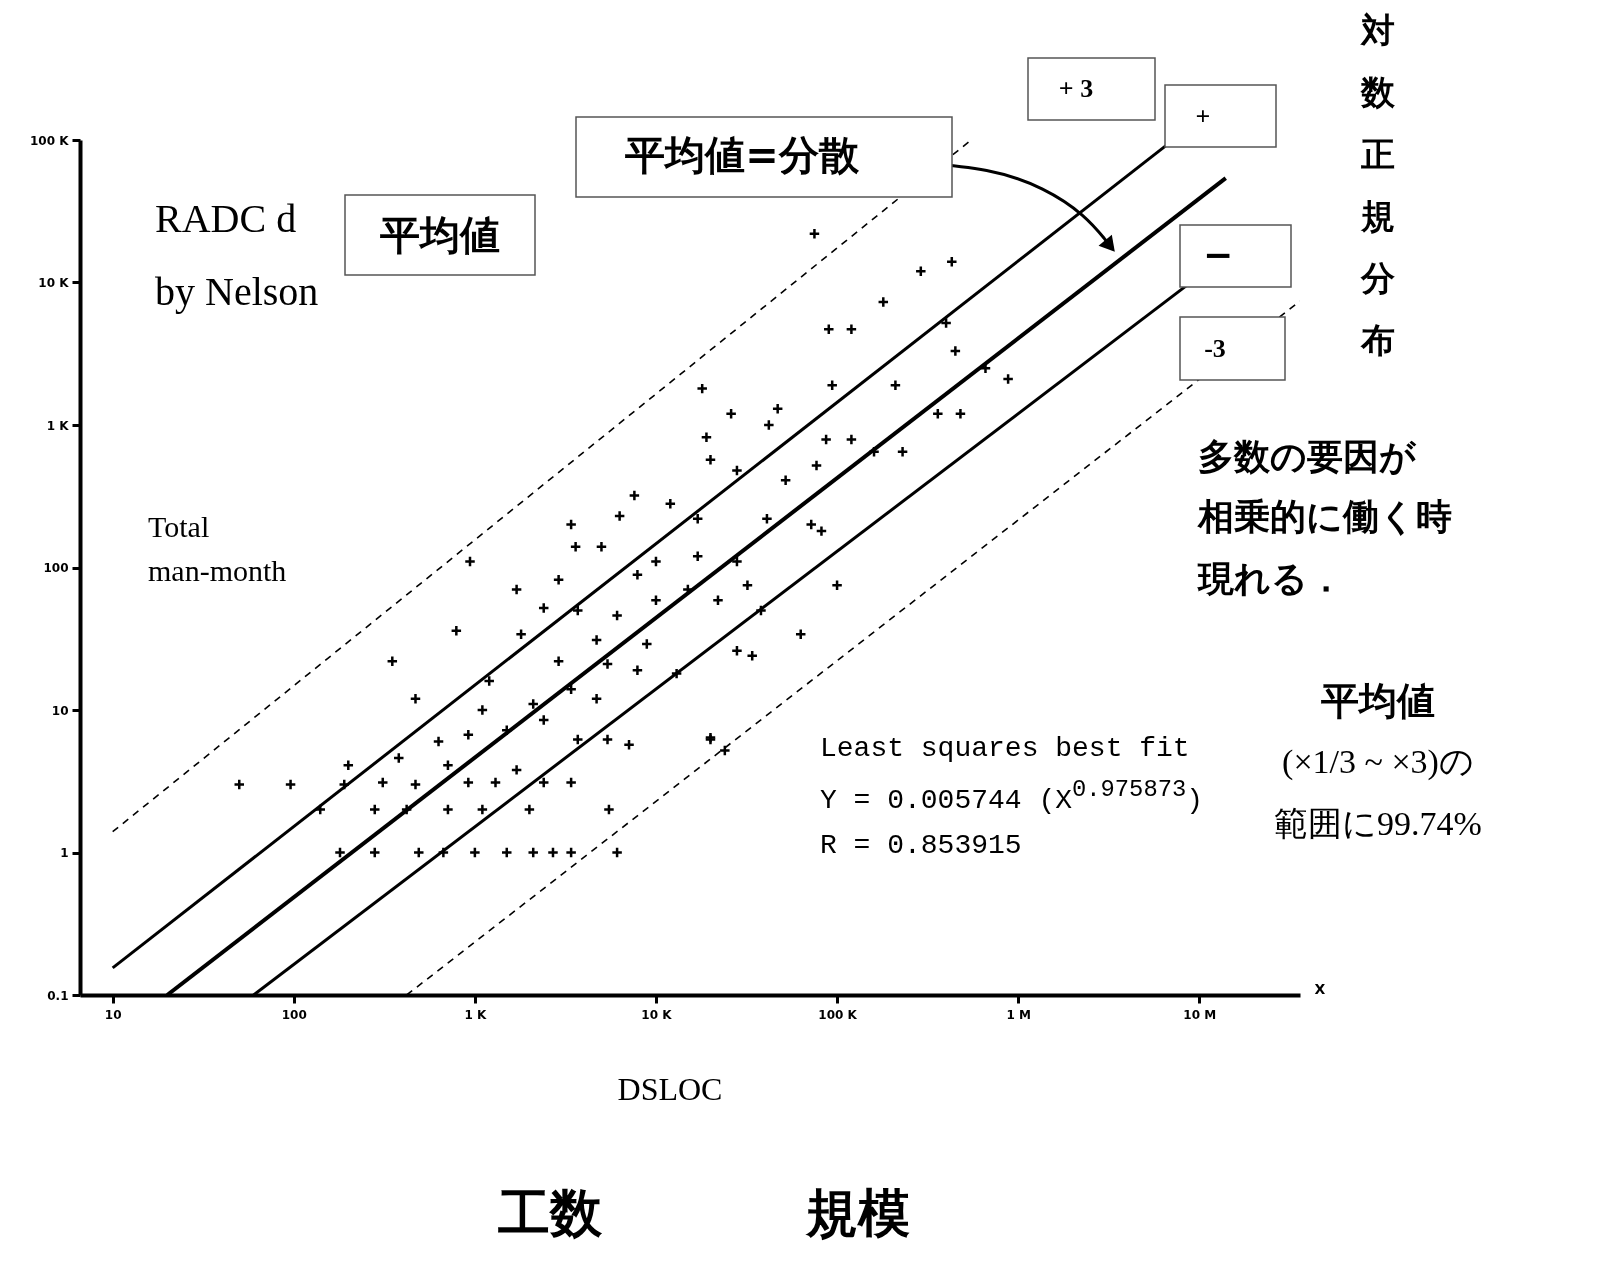  What do you see at coordinates (1200, 1014) in the screenshot?
I see `x-tick-label: 10 M` at bounding box center [1200, 1014].